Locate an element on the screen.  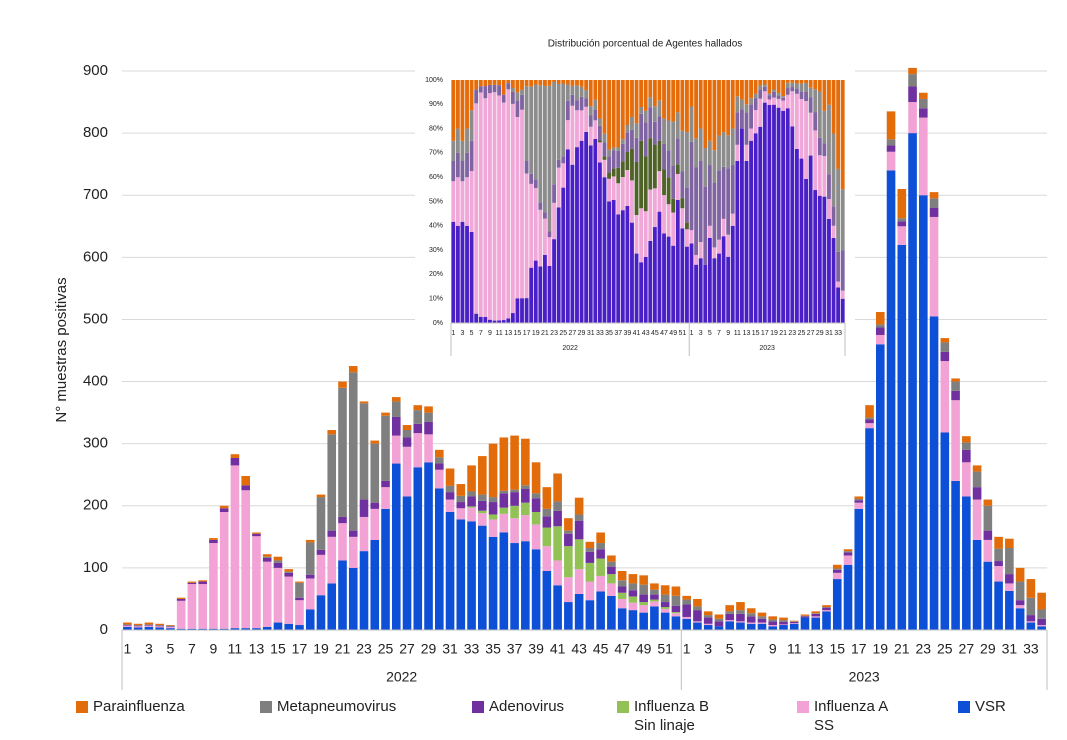
inset-x-tick-label: 11 is located at coordinates (498, 333).